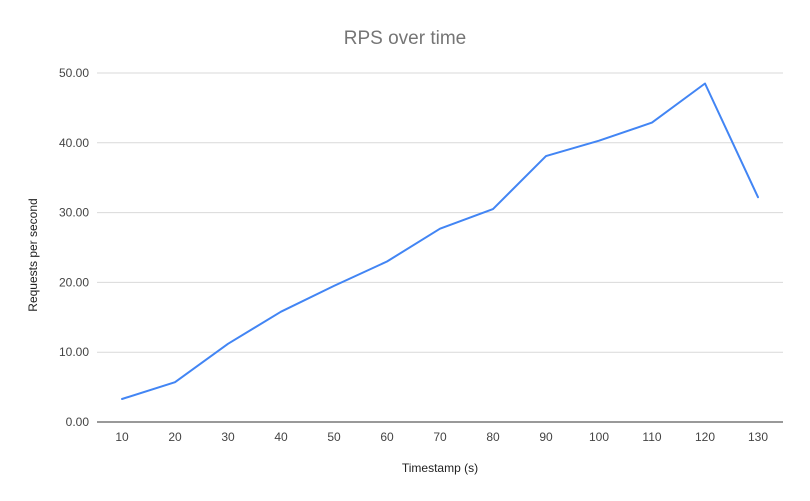 The width and height of the screenshot is (810, 501). I want to click on y-tick-label: 40.00, so click(74, 143).